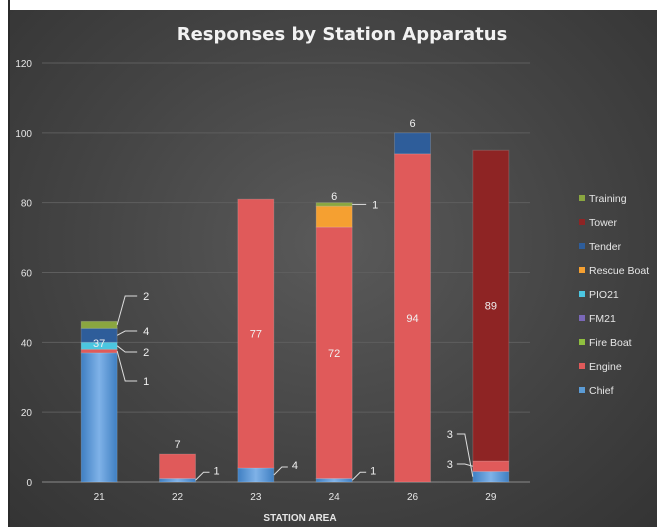  What do you see at coordinates (295, 497) in the screenshot?
I see `x-axis: 21 22 23 24 26 29` at bounding box center [295, 497].